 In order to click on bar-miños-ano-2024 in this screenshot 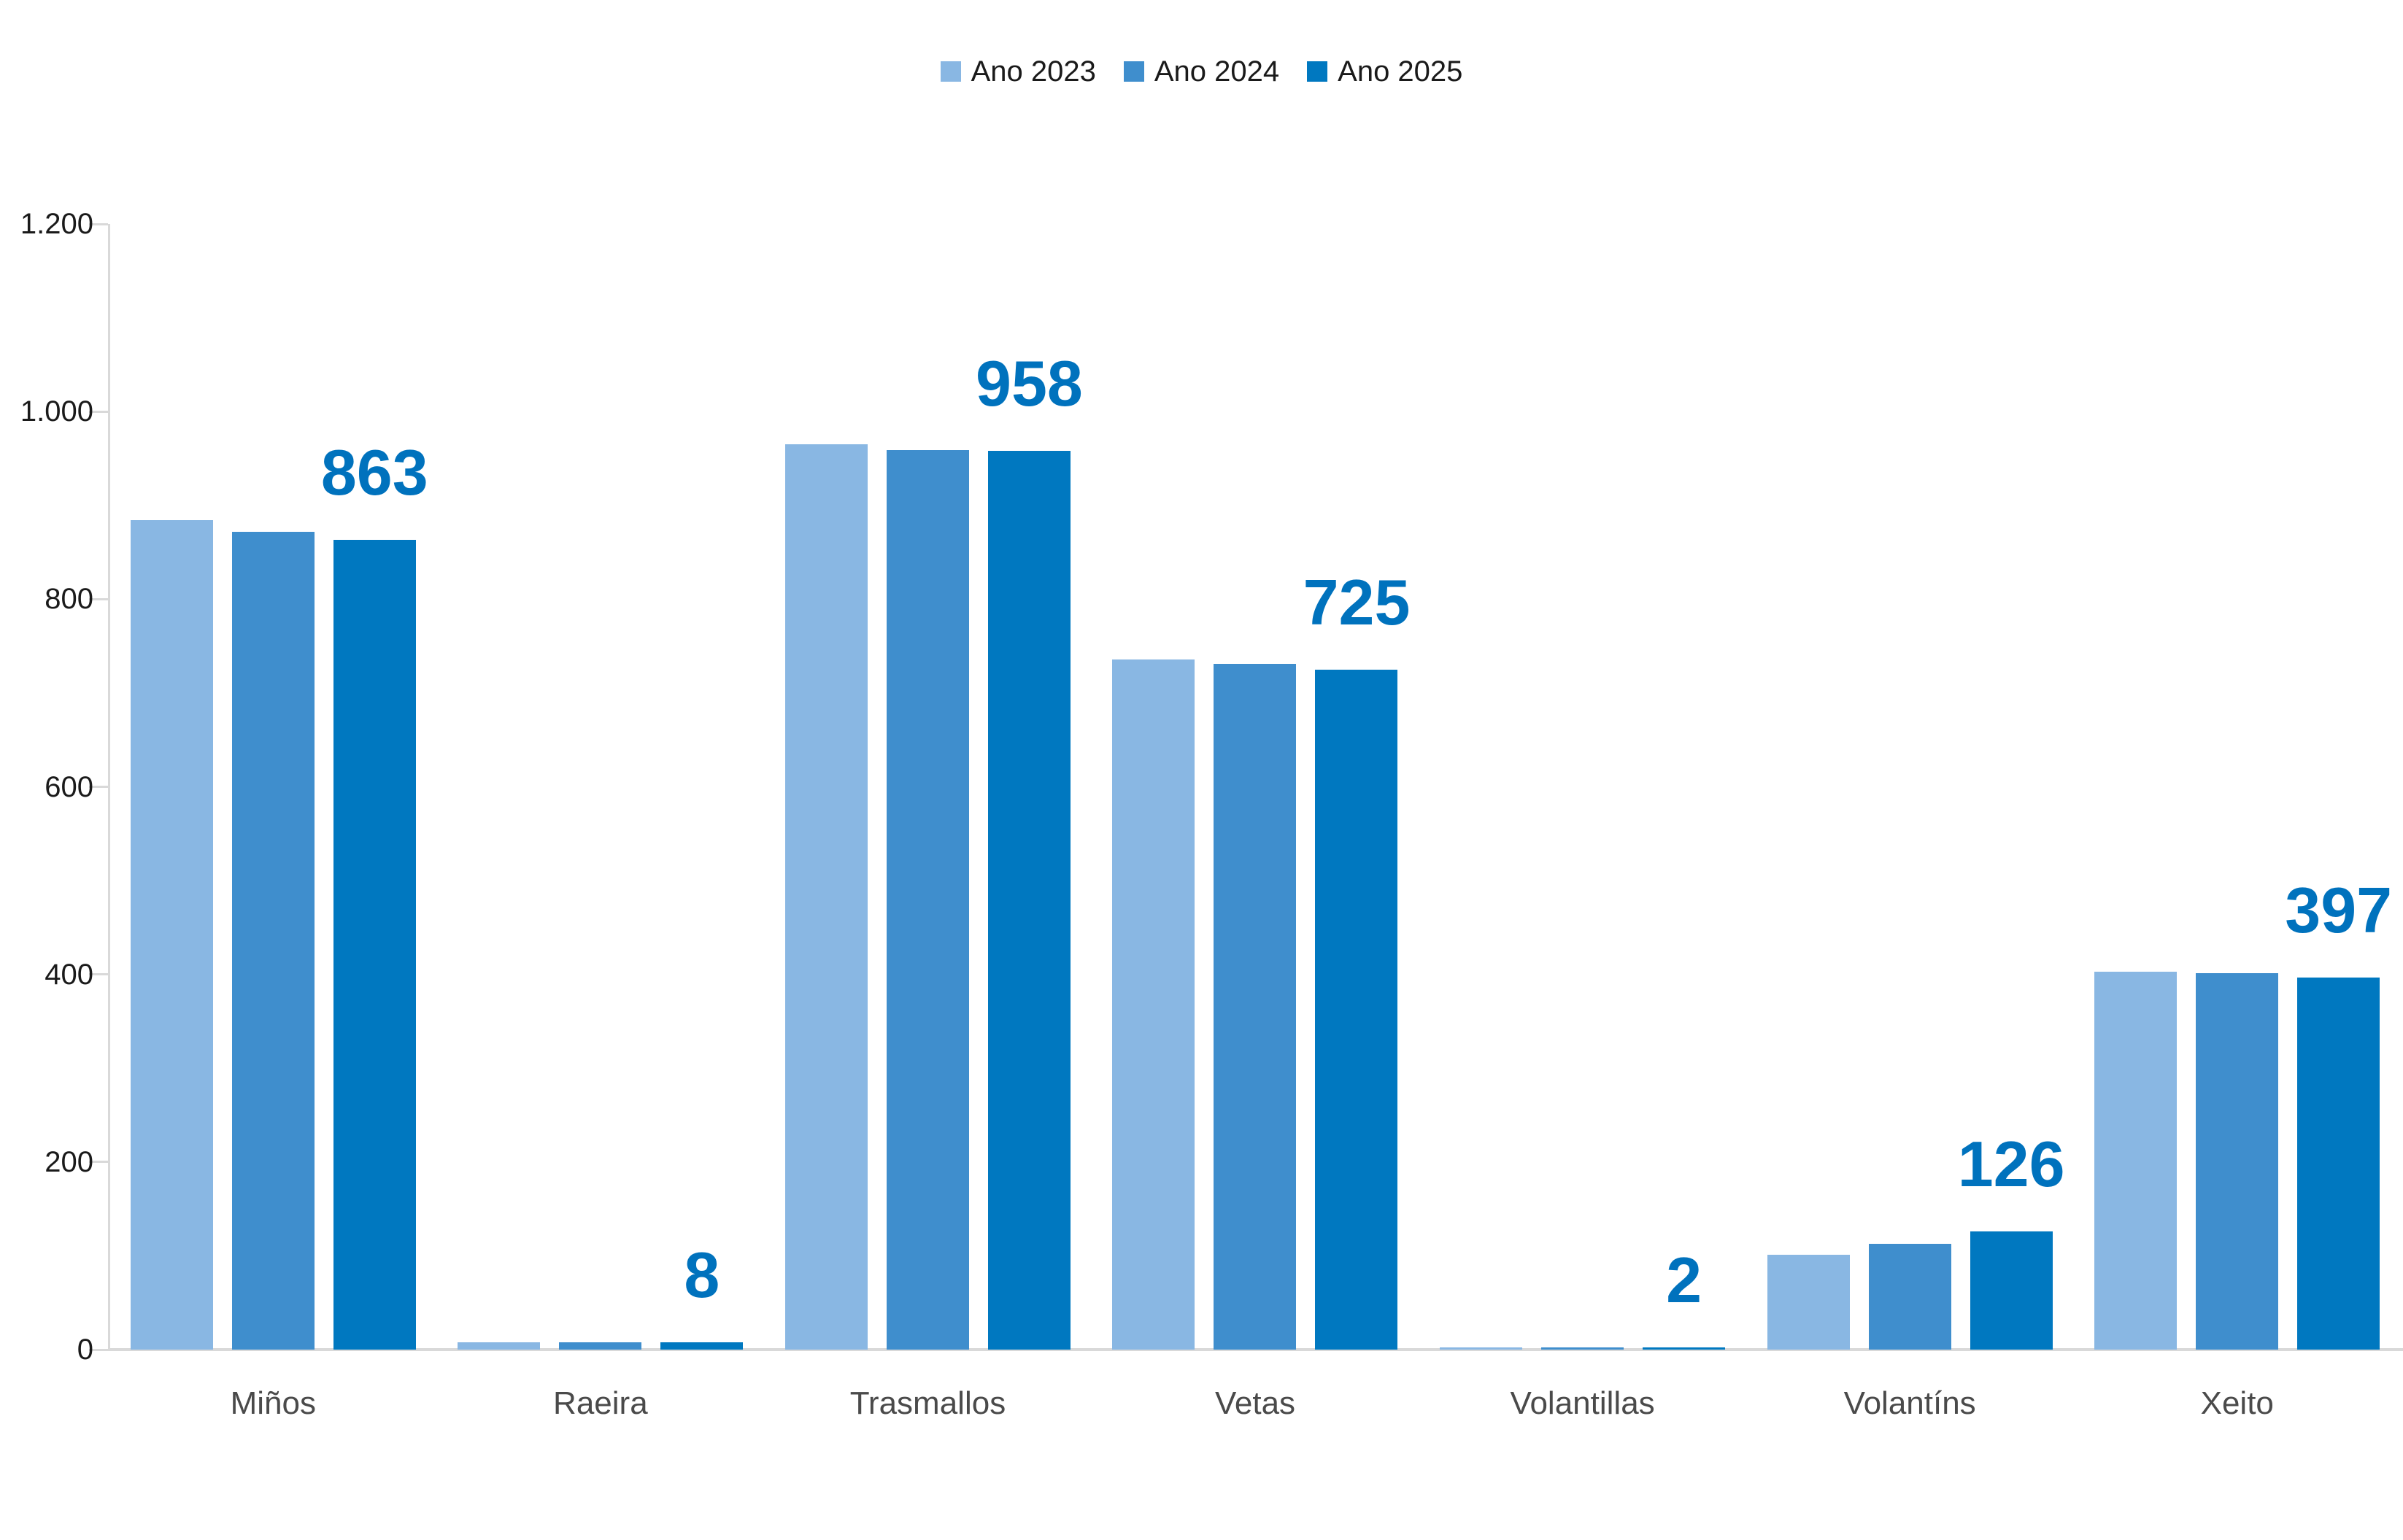, I will do `click(273, 940)`.